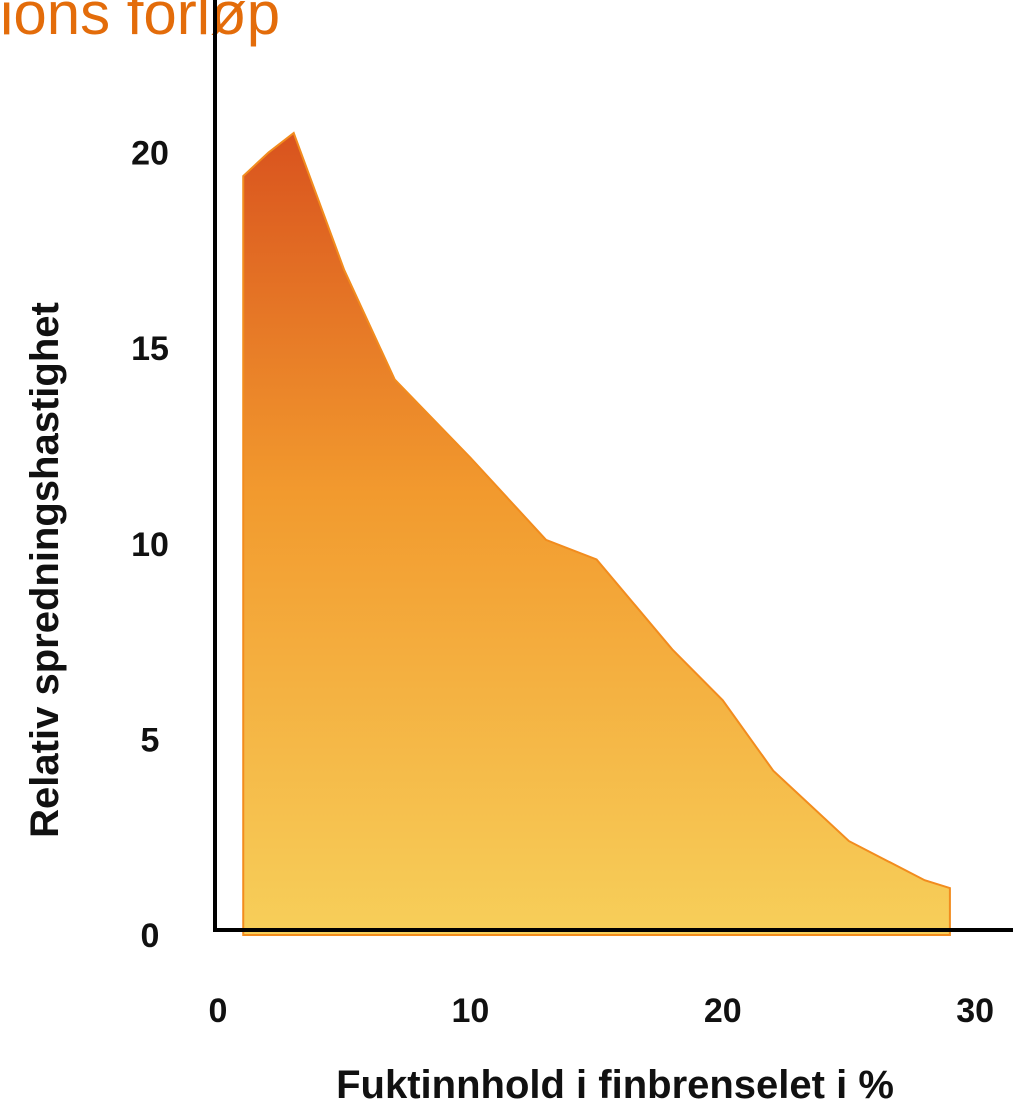  Describe the element at coordinates (615, 1085) in the screenshot. I see `x-axis-title: Fuktinnhold i finbrenselet i %` at that location.